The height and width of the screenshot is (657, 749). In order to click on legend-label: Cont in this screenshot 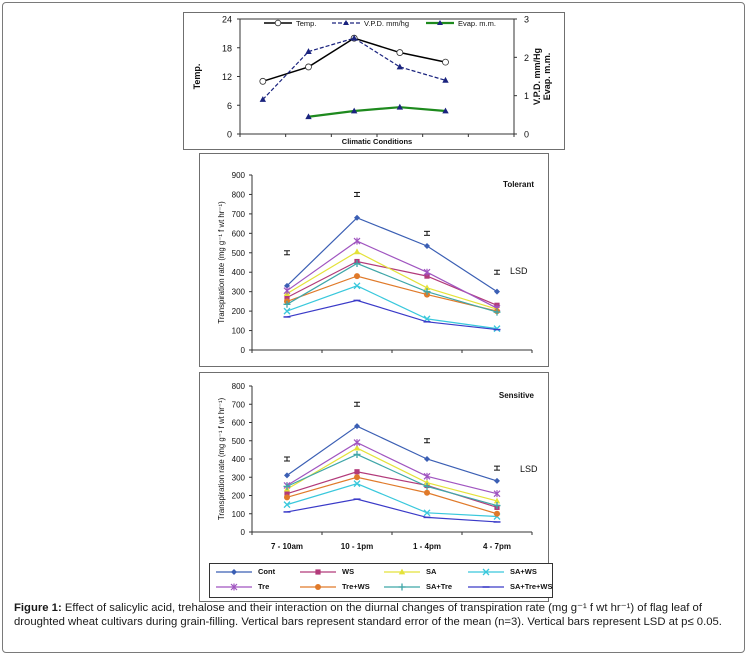, I will do `click(267, 571)`.